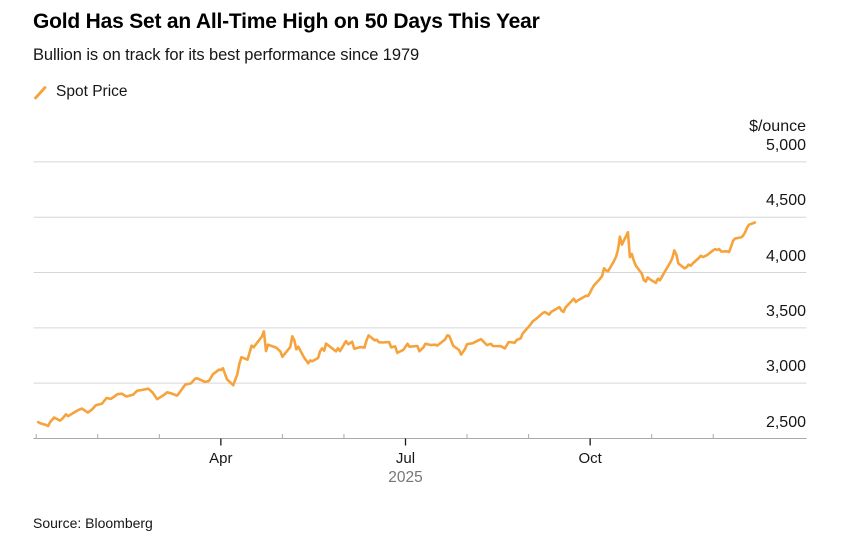 This screenshot has width=845, height=554. I want to click on x-axis-year-label: 2025, so click(405, 477).